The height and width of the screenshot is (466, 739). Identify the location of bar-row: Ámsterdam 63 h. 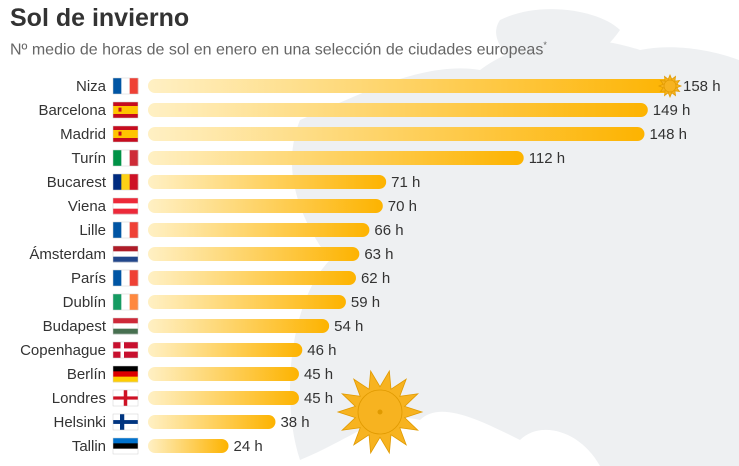
(211, 254).